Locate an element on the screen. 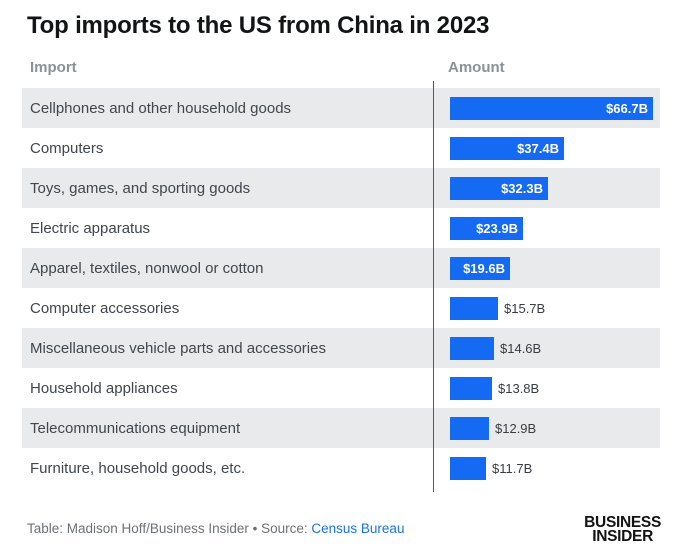 This screenshot has width=685, height=548. table-row: Furniture, household goods, etc. $11.7B is located at coordinates (341, 468).